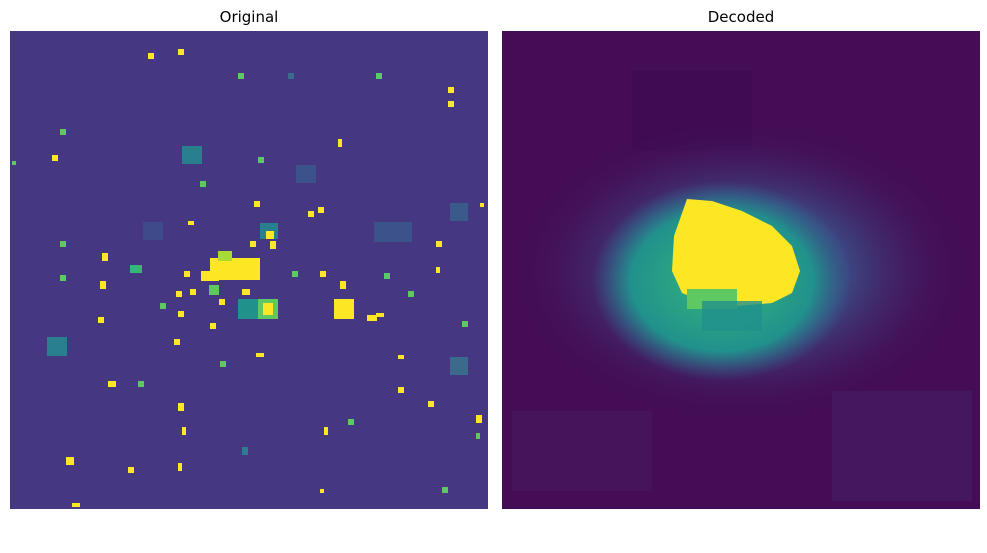 This screenshot has width=987, height=553. I want to click on original-title: Original, so click(249, 17).